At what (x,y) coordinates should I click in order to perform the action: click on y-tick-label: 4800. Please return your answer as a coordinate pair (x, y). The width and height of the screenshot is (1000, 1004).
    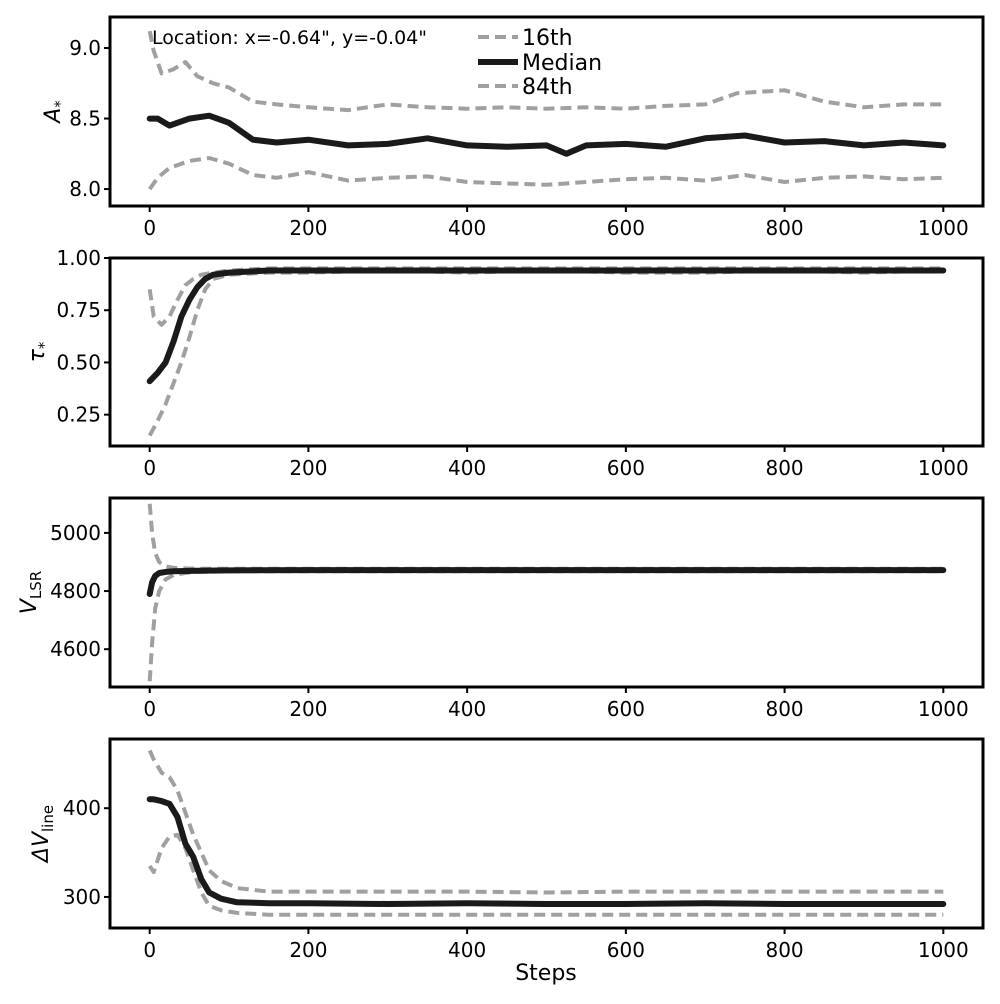
    Looking at the image, I should click on (75, 591).